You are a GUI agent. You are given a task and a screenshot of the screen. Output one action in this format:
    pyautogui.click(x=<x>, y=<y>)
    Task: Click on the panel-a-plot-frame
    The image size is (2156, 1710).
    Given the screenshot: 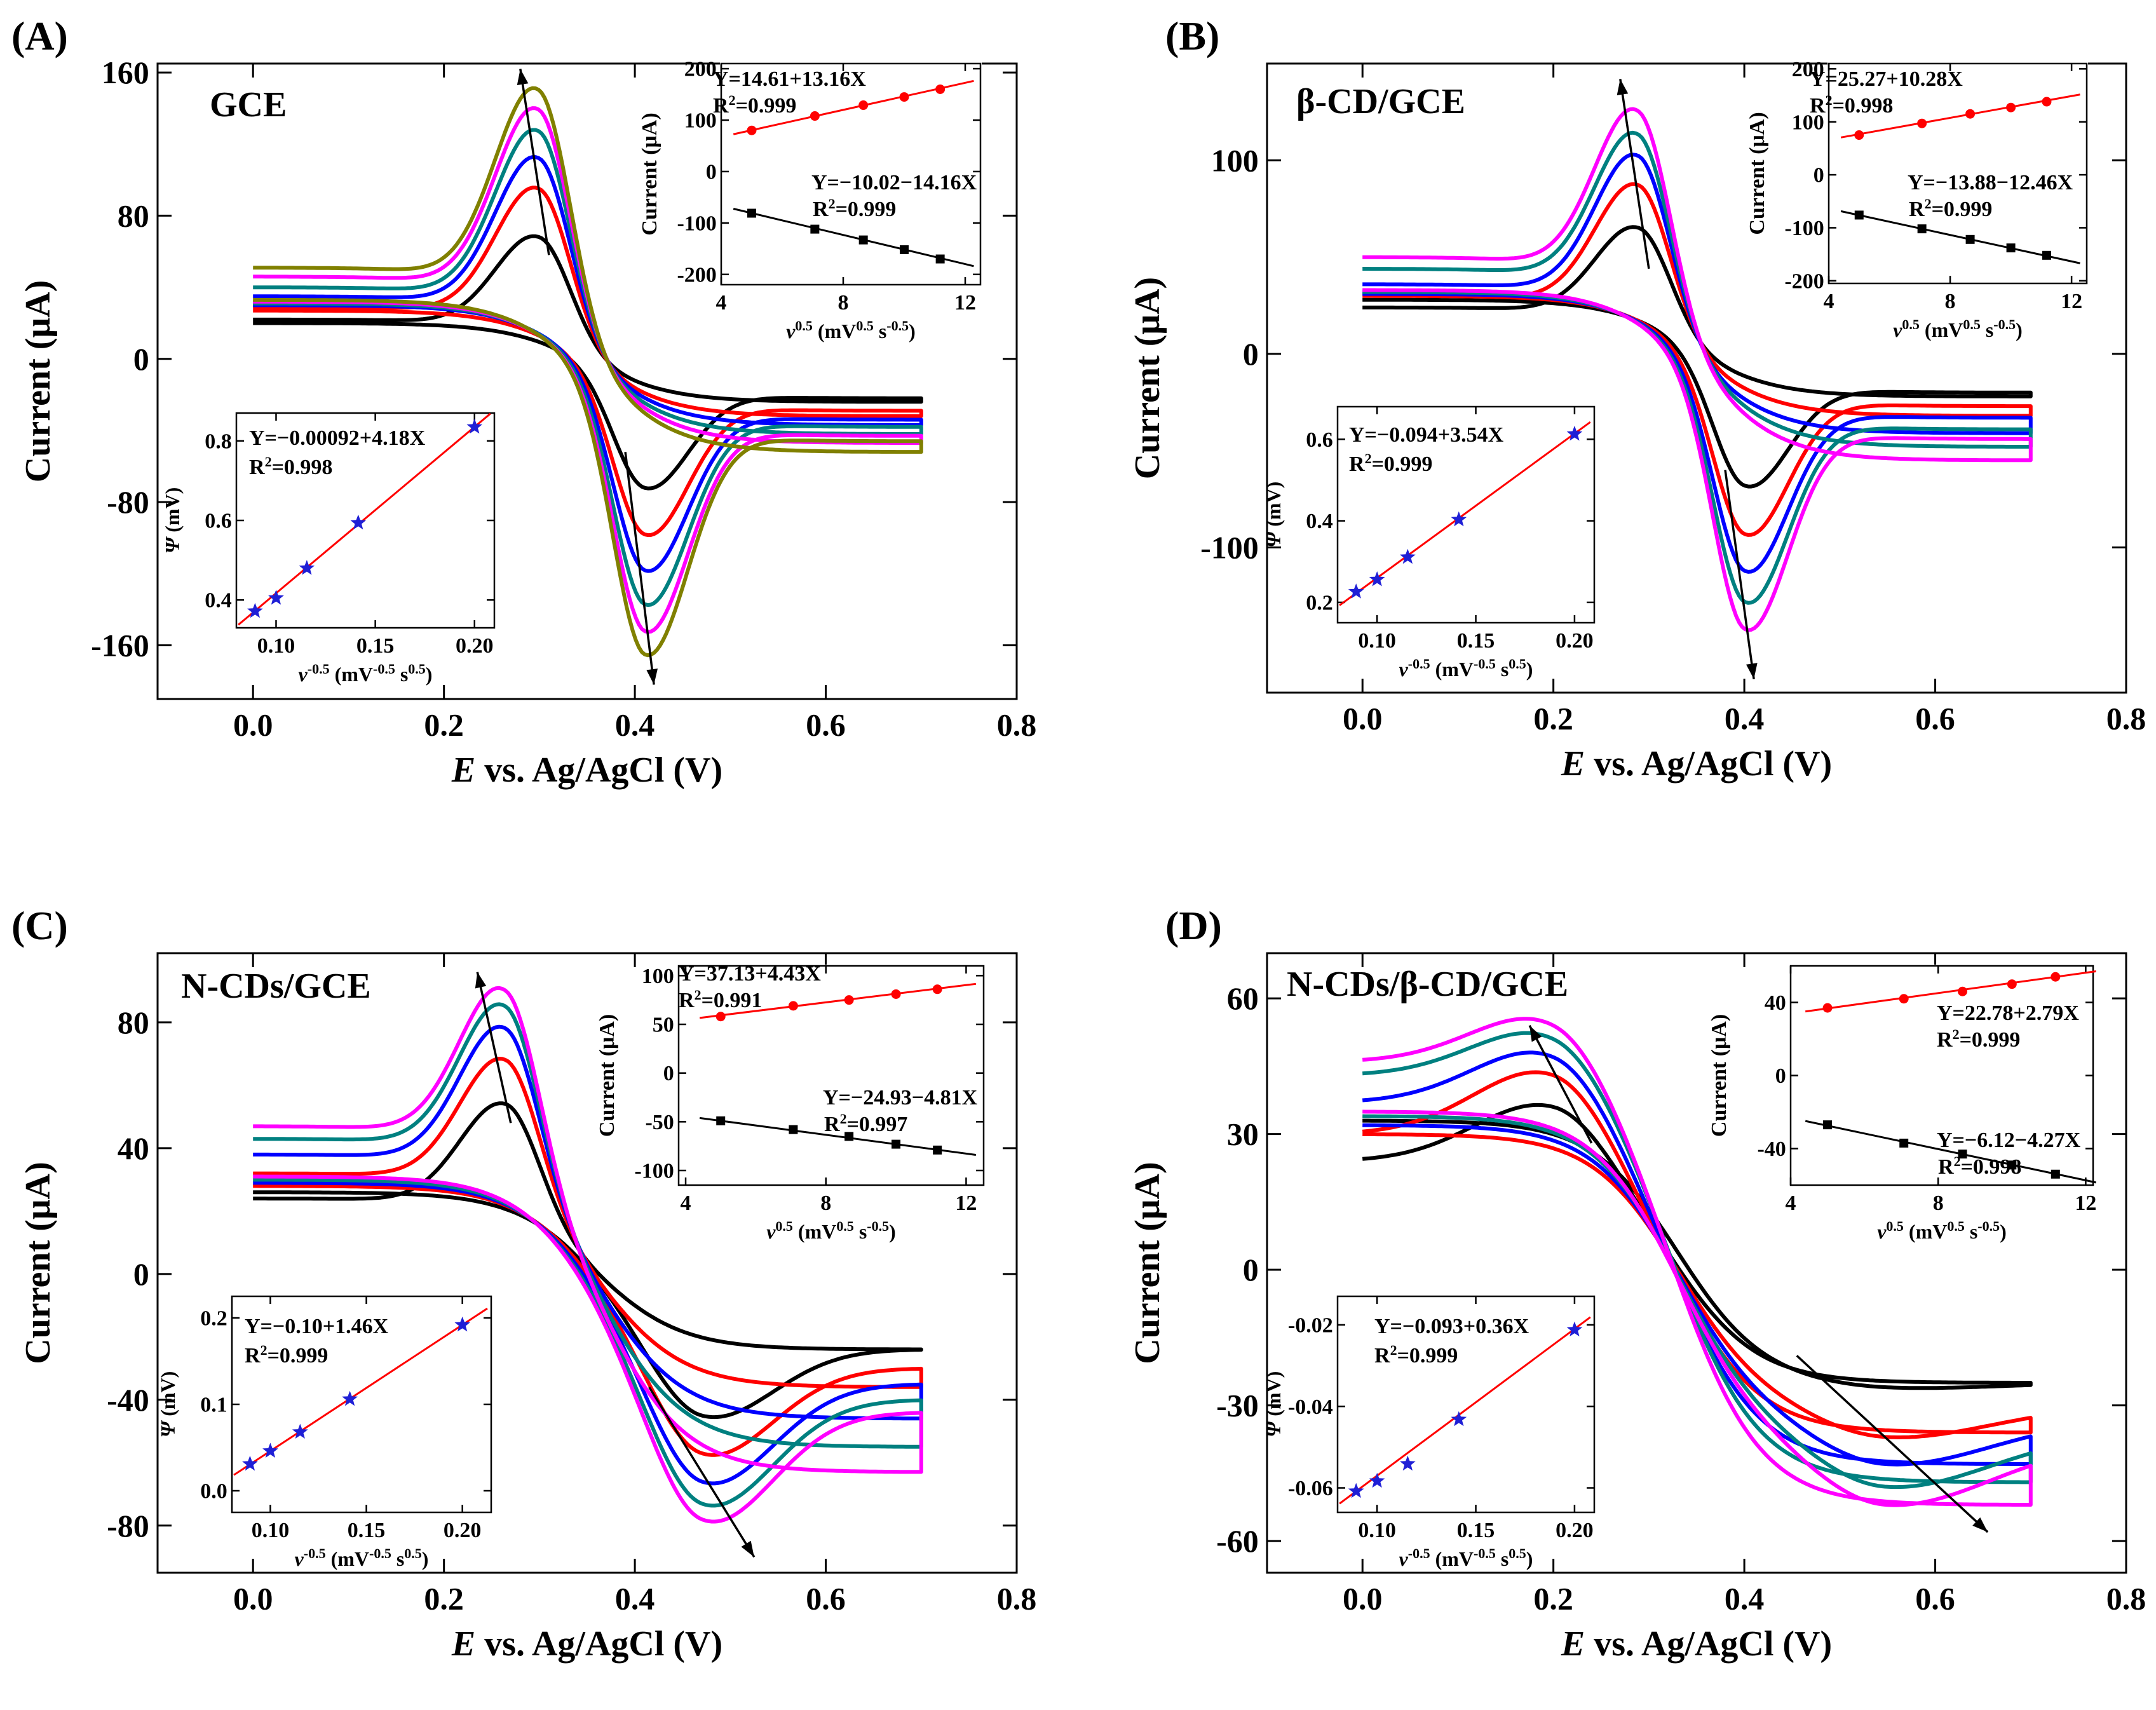 What is the action you would take?
    pyautogui.click(x=587, y=381)
    